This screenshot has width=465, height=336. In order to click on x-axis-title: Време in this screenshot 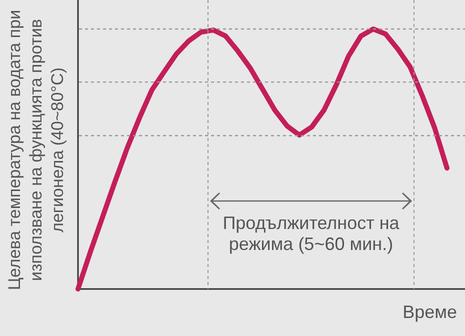, I will do `click(429, 312)`.